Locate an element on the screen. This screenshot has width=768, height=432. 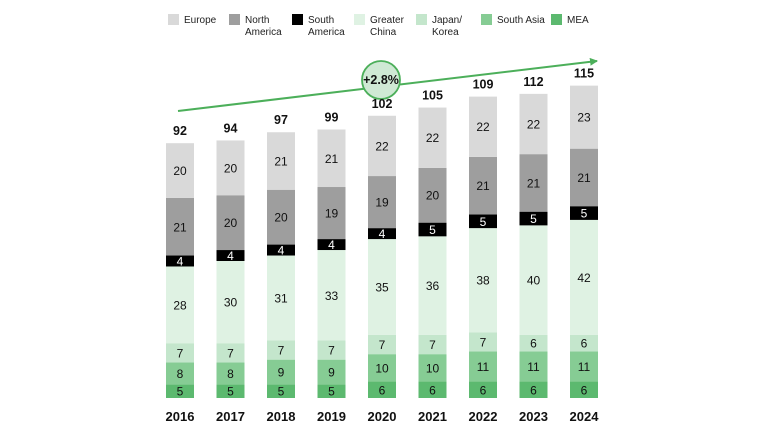
bar-stack: 6 11 6 40 5 21 22 is located at coordinates (533, 245).